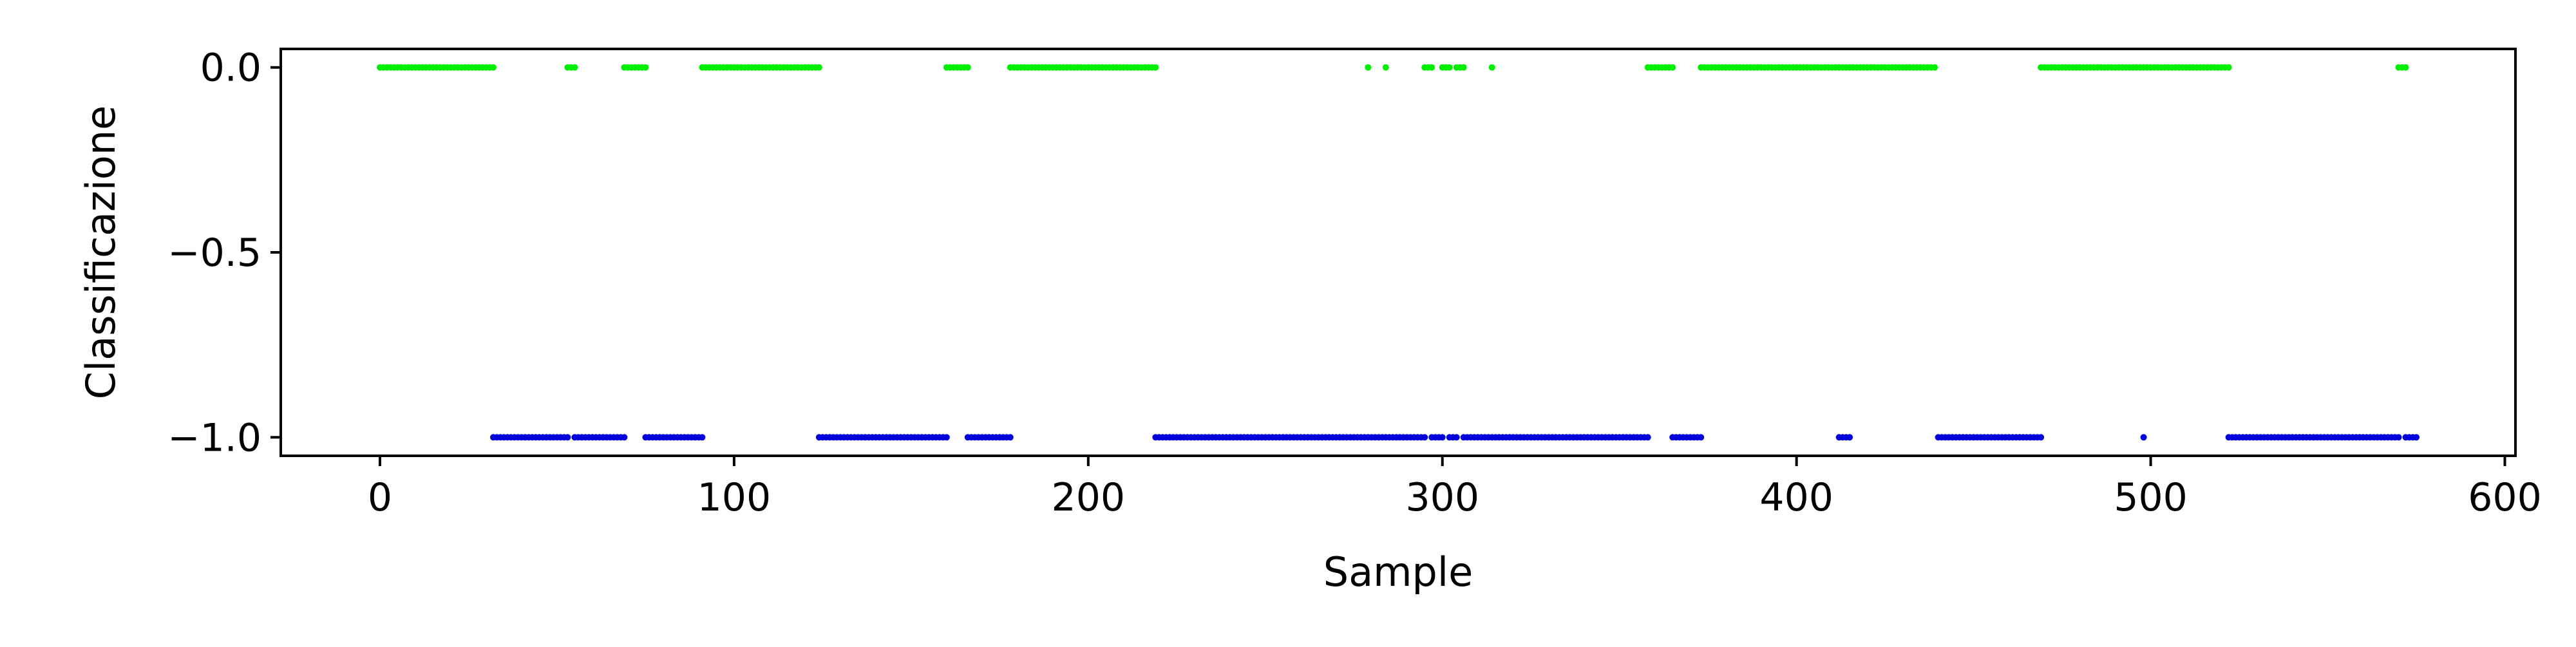  What do you see at coordinates (214, 437) in the screenshot?
I see `y-tick-label: −1.0` at bounding box center [214, 437].